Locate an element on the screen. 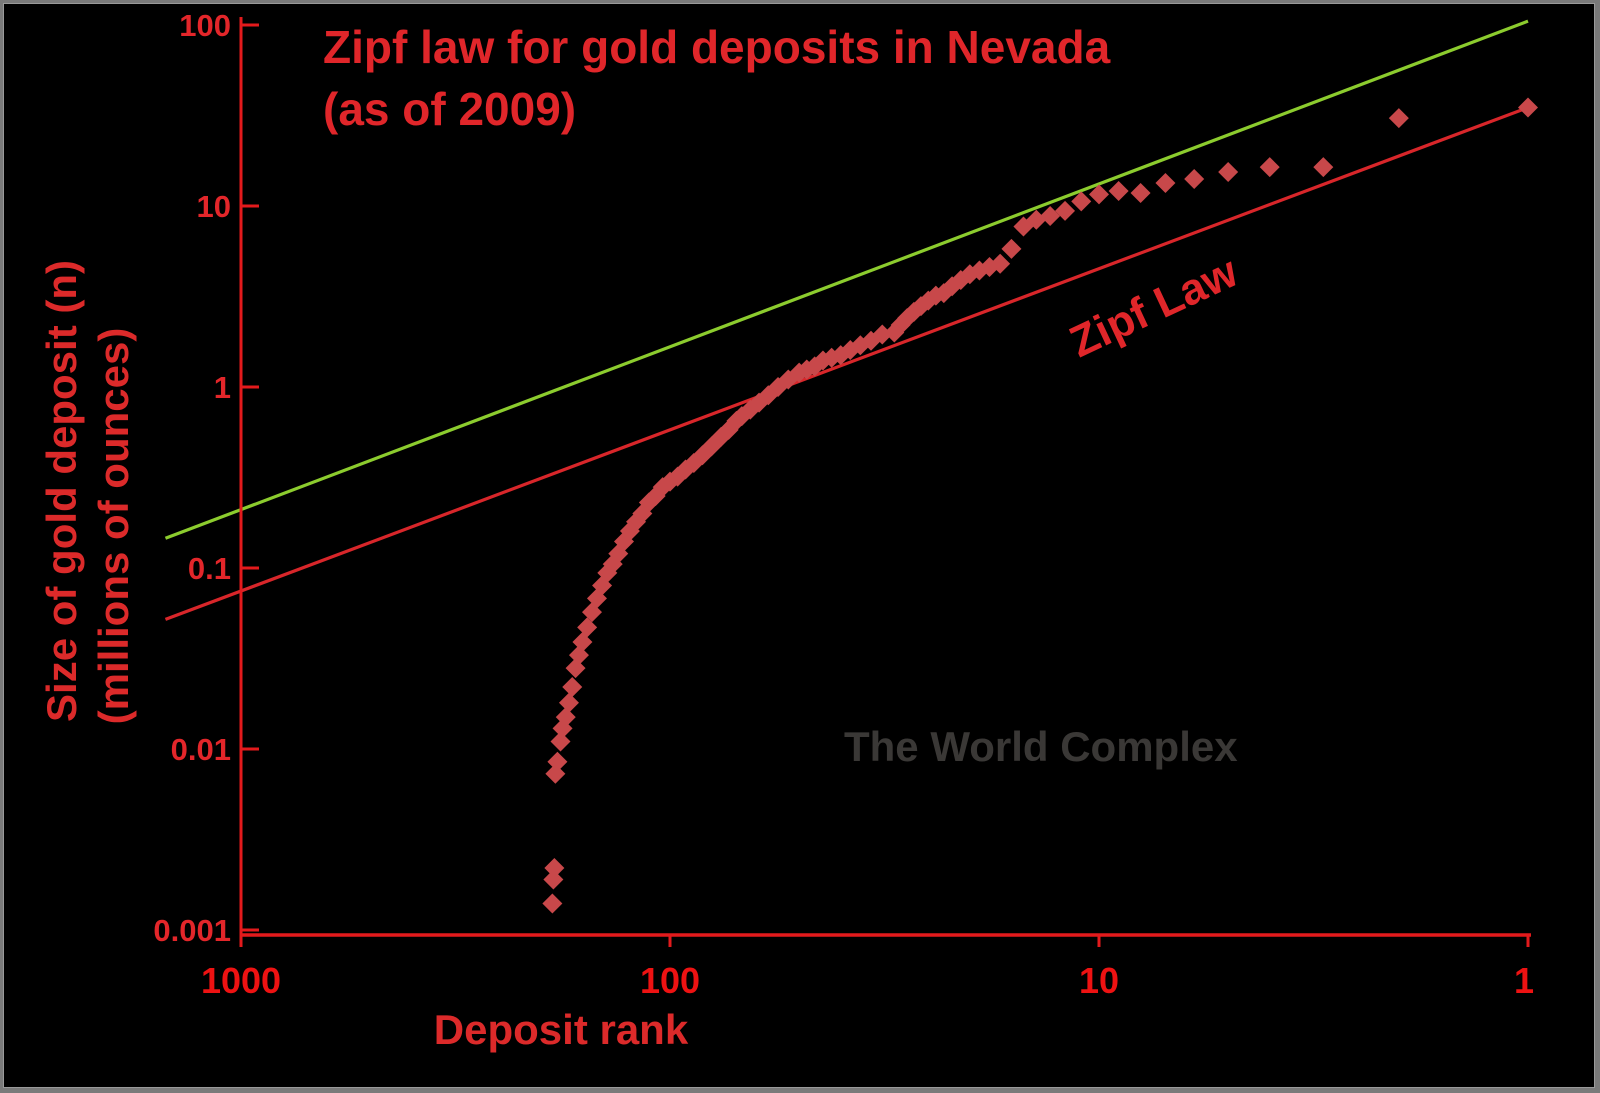 This screenshot has height=1093, width=1600. watermark: The World Complex is located at coordinates (1041, 746).